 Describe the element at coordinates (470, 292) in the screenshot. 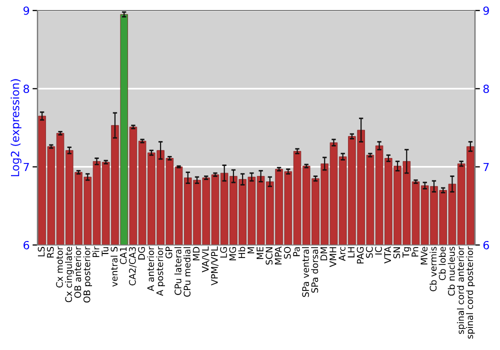

I see `x-tick-label: spinal cord posterior` at that location.